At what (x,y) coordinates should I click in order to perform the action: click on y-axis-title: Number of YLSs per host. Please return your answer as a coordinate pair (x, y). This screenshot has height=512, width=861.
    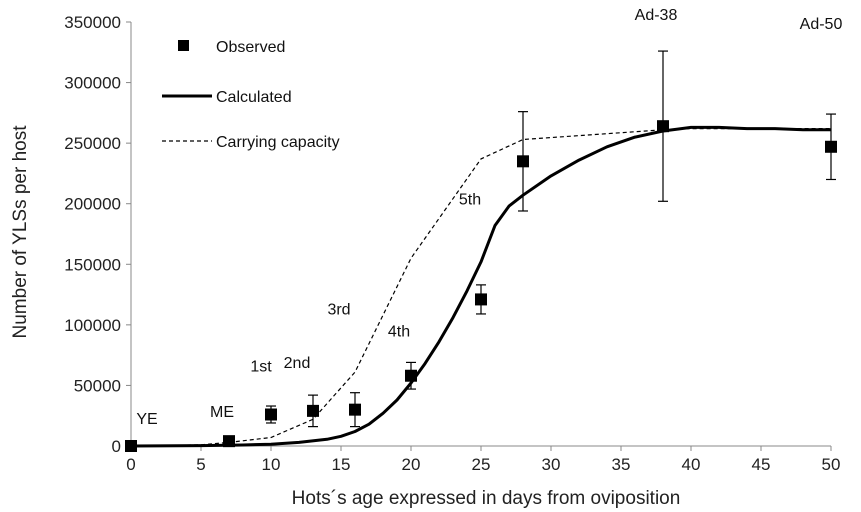
    Looking at the image, I should click on (20, 232).